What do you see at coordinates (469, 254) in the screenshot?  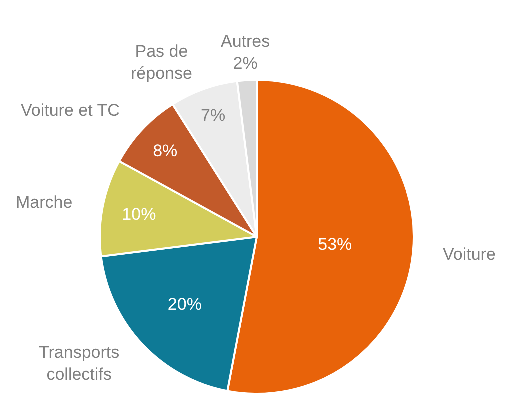 I see `slice-label: Voiture` at bounding box center [469, 254].